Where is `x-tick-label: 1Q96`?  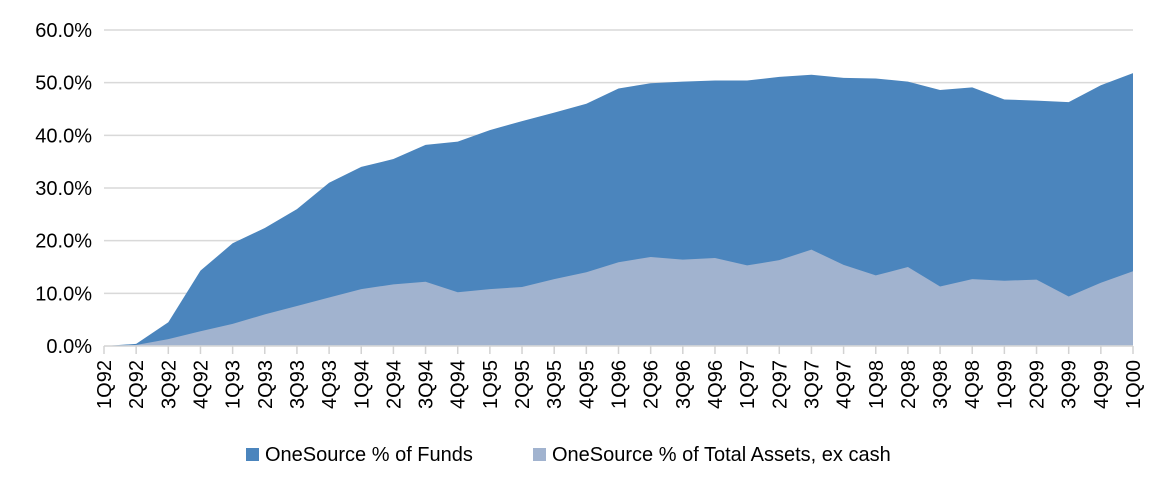
x-tick-label: 1Q96 is located at coordinates (620, 384).